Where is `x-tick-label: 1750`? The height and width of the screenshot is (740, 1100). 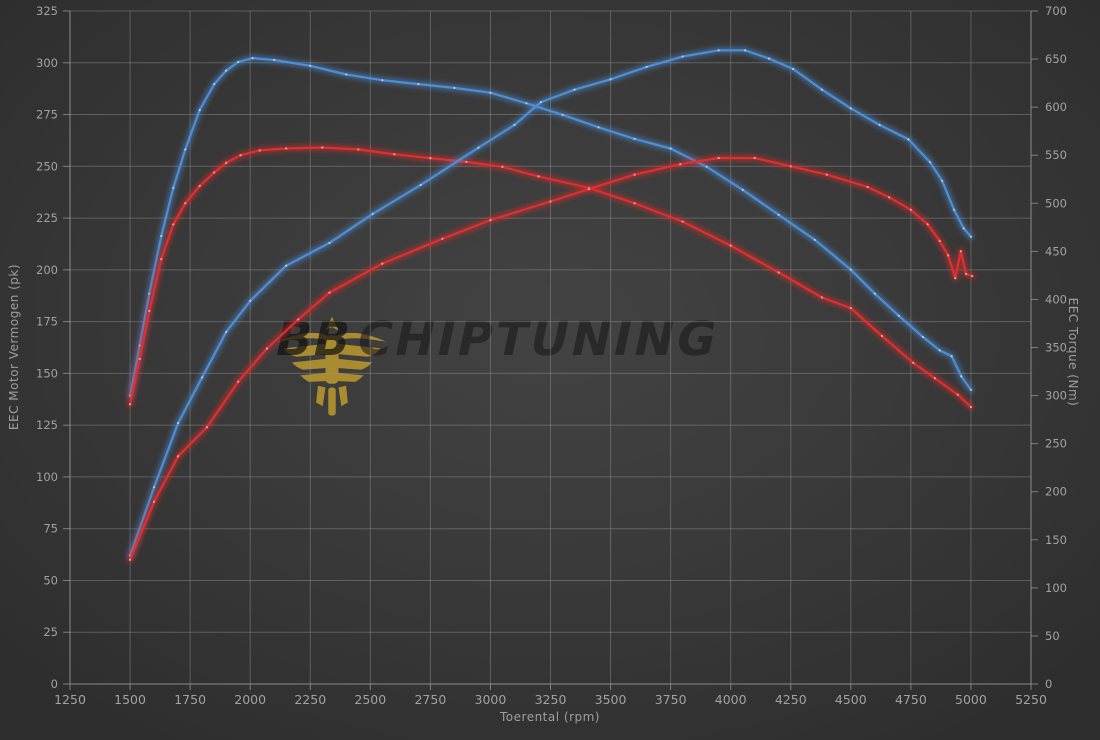
x-tick-label: 1750 is located at coordinates (190, 699).